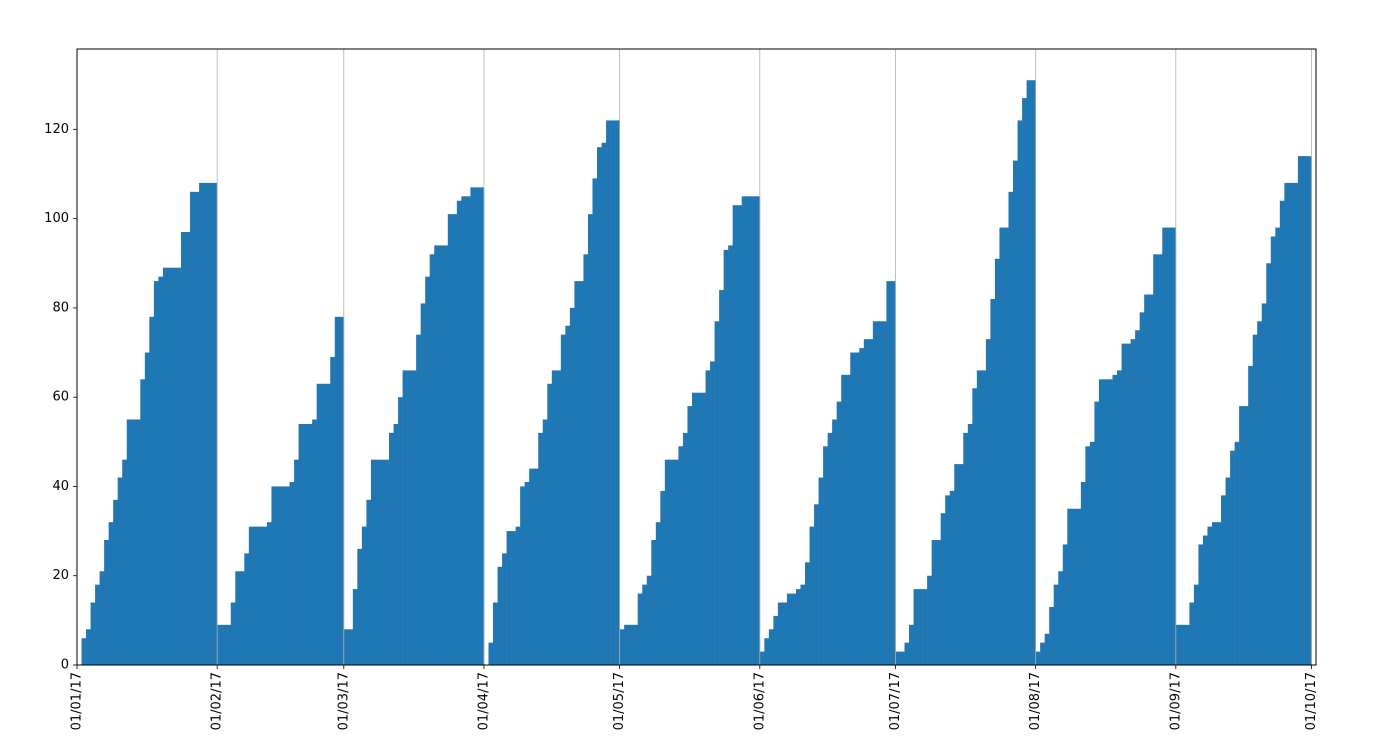 This screenshot has height=748, width=1397. I want to click on y-tick-label: 60, so click(60, 397).